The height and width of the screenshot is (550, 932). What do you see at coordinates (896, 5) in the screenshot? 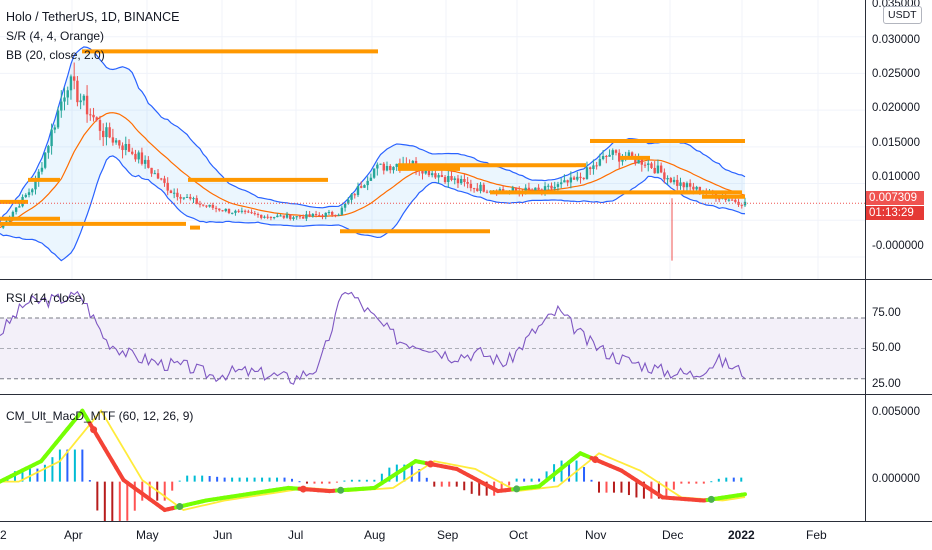
I see `price-tick: 0.035000` at bounding box center [896, 5].